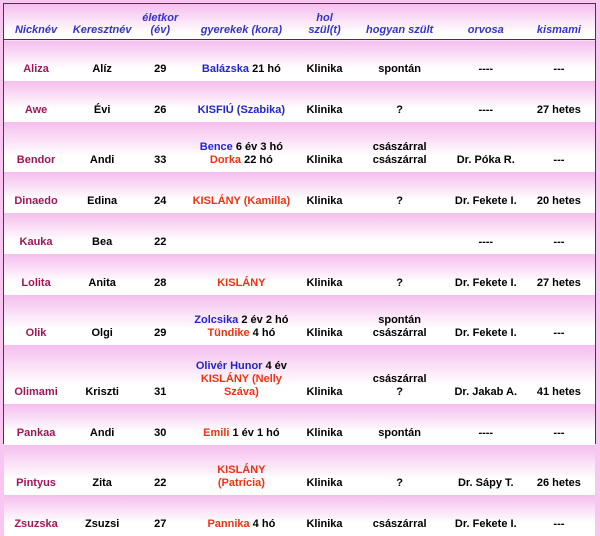 This screenshot has height=536, width=600. I want to click on child-name: Emili, so click(216, 433).